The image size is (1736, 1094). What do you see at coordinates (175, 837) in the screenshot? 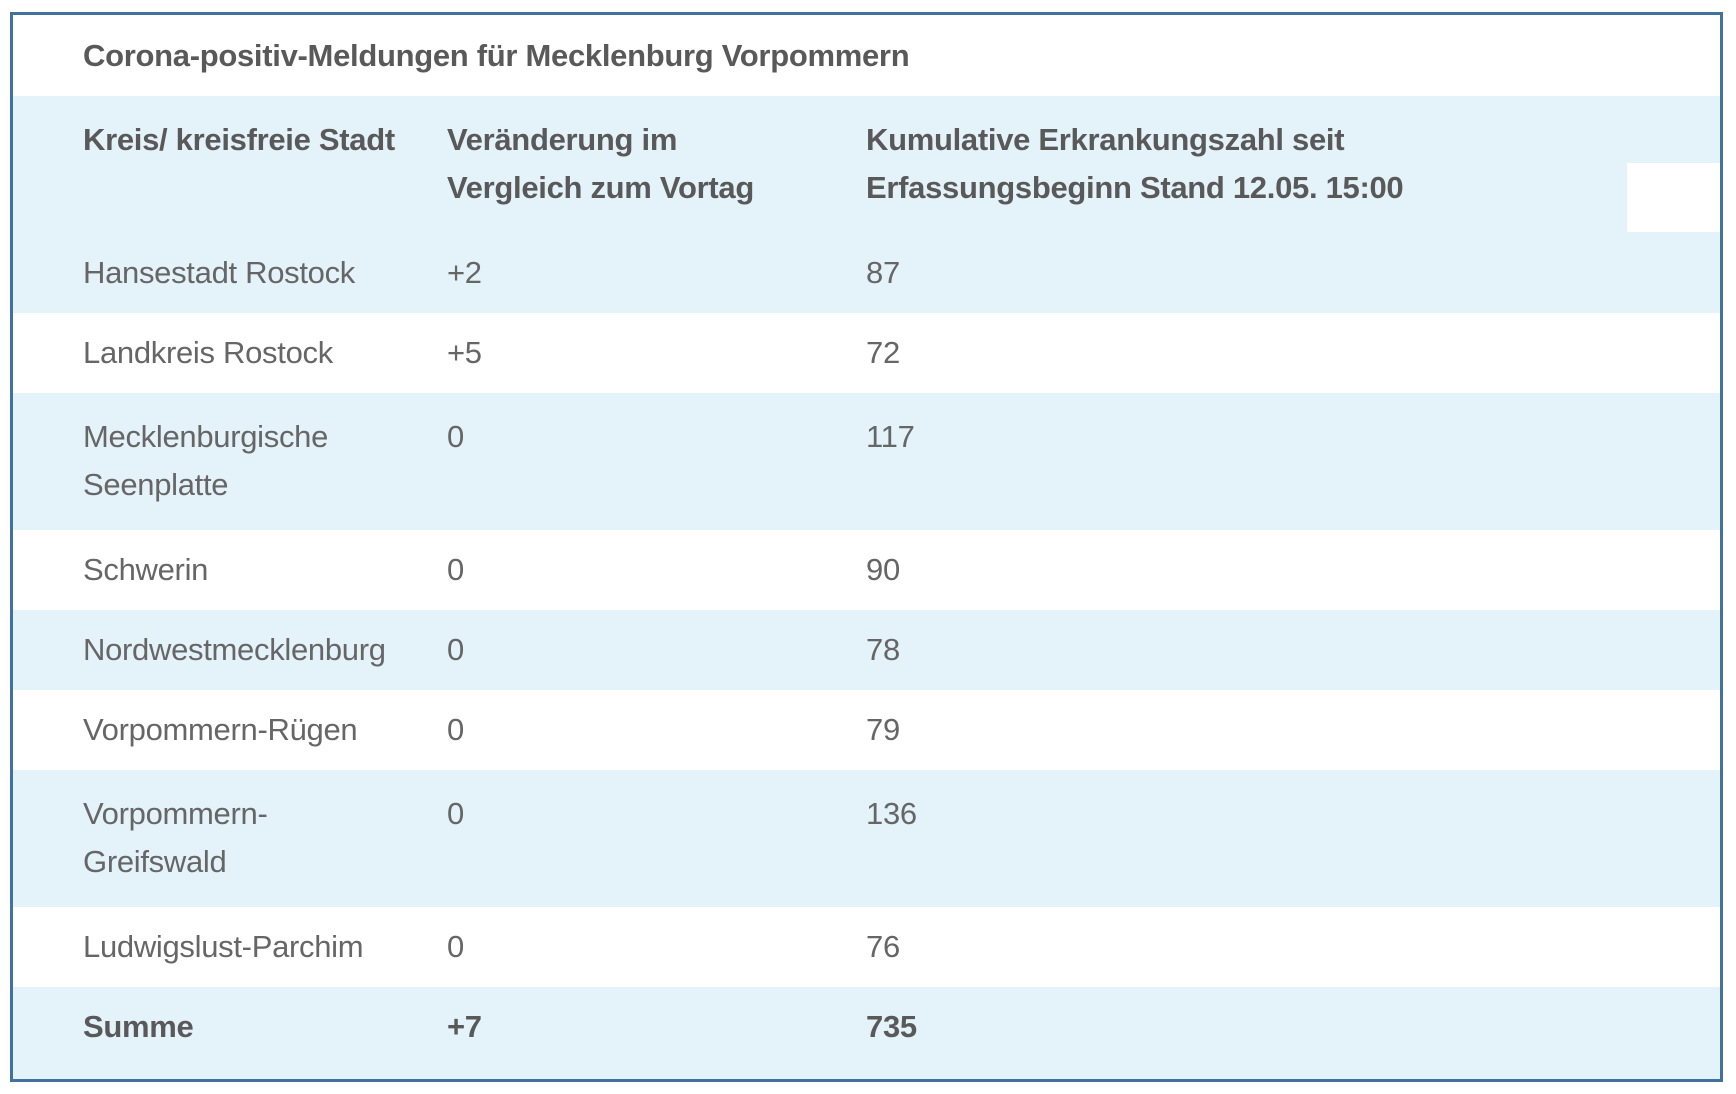
I see `cell-kreis: Vorpommern- Greifswald` at bounding box center [175, 837].